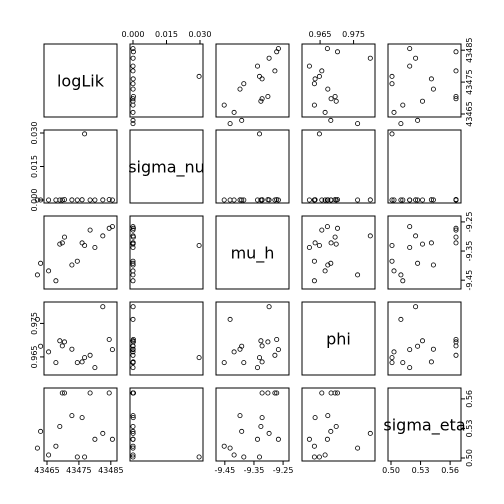 The image size is (504, 504). I want to click on tick-label-logLik-right-1: 43475, so click(469, 81).